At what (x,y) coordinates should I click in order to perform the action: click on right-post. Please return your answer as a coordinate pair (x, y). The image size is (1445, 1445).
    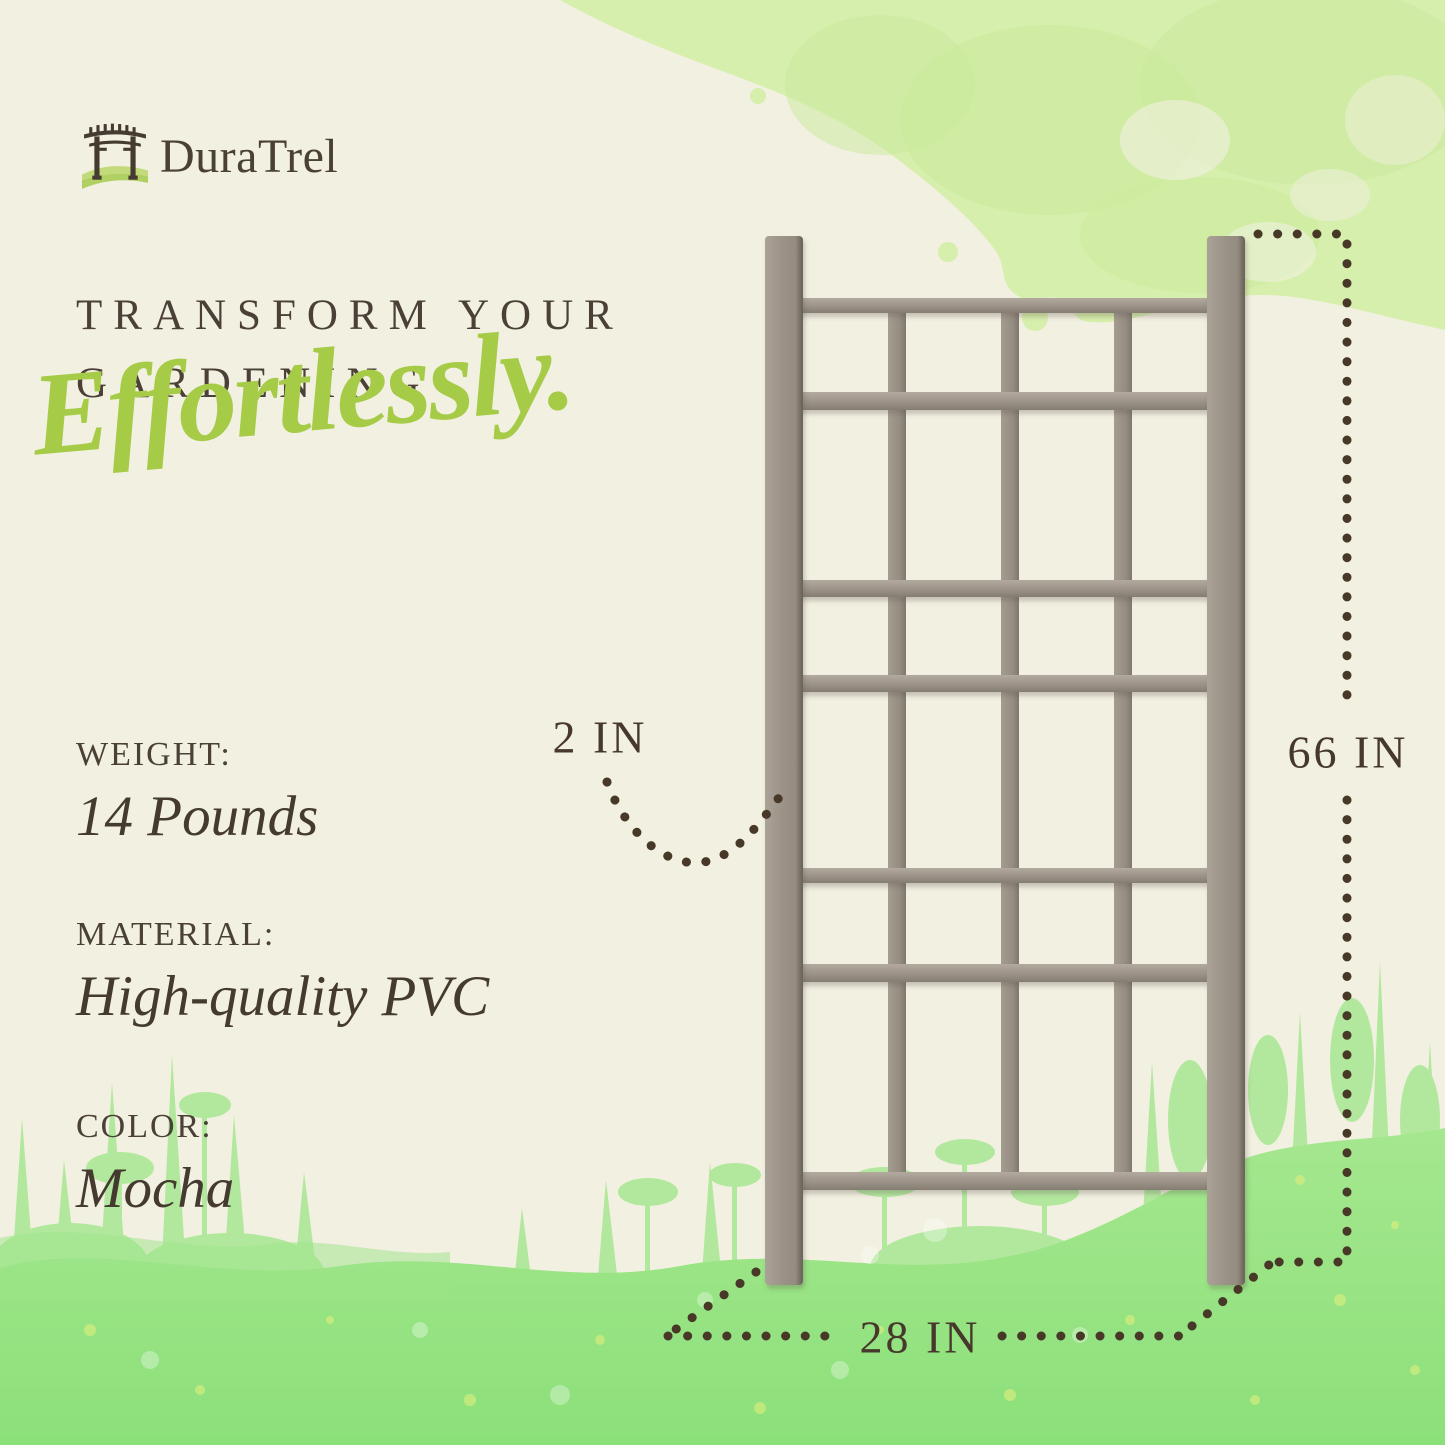
    Looking at the image, I should click on (1226, 760).